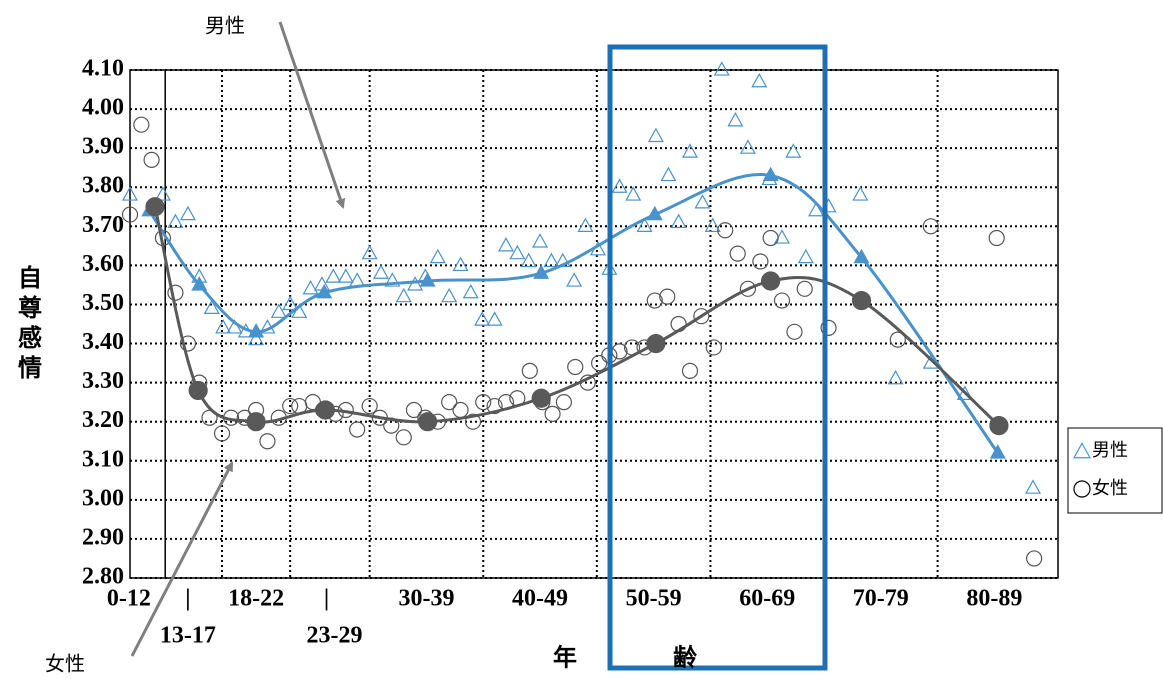  Describe the element at coordinates (103, 264) in the screenshot. I see `y-tick-label: 3.60` at that location.